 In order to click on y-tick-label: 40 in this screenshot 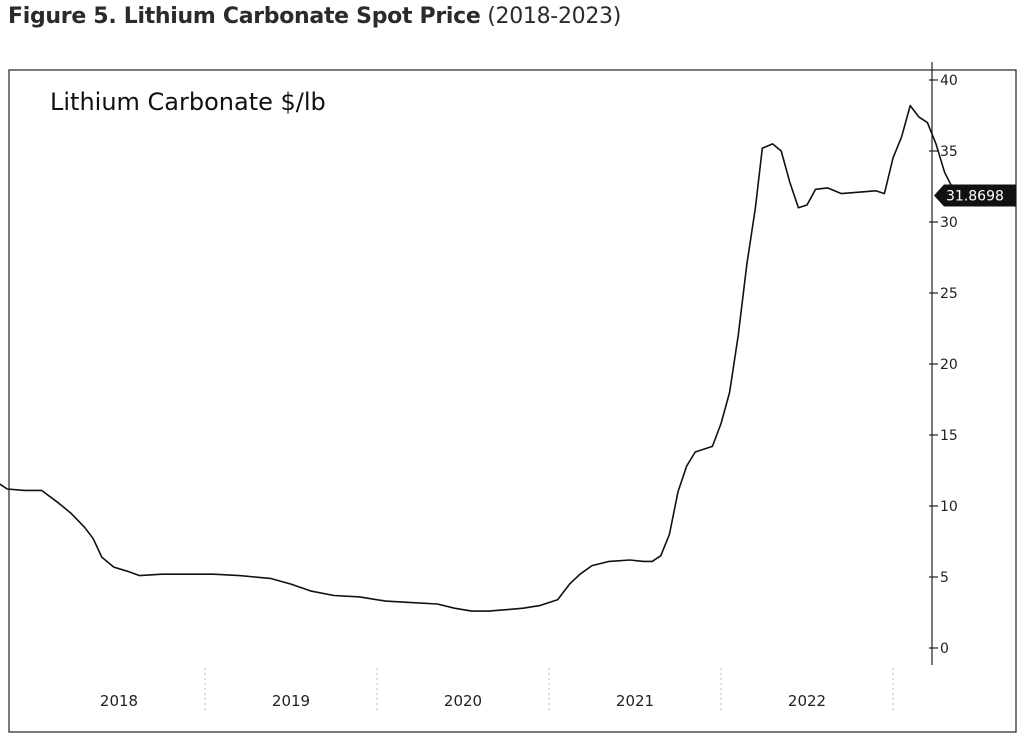, I will do `click(949, 81)`.